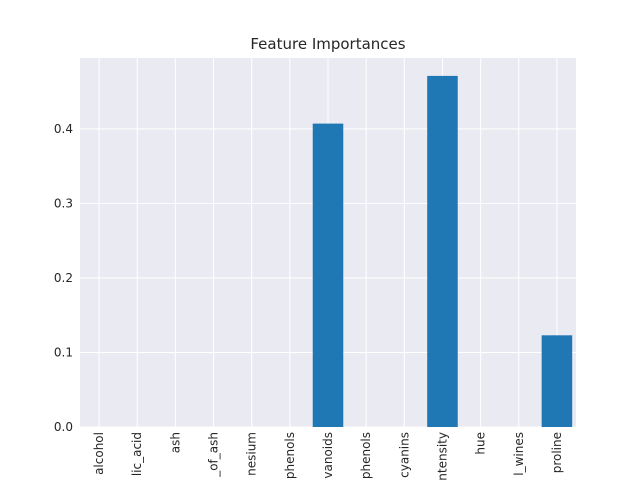  Describe the element at coordinates (557, 452) in the screenshot. I see `x-tick-label: proline` at that location.